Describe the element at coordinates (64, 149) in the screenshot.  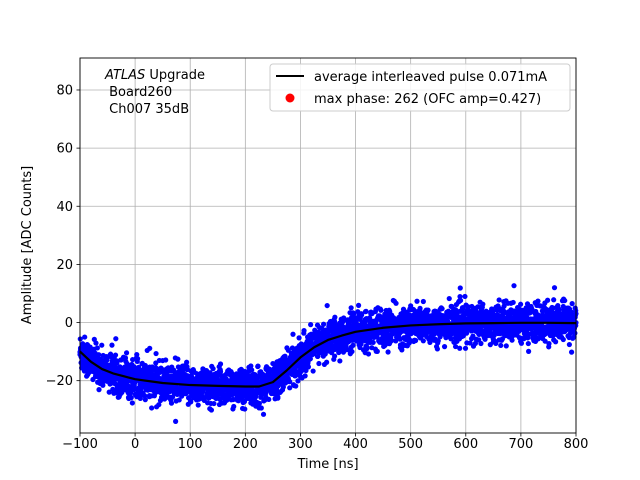
I see `y-tick-label: 60` at that location.